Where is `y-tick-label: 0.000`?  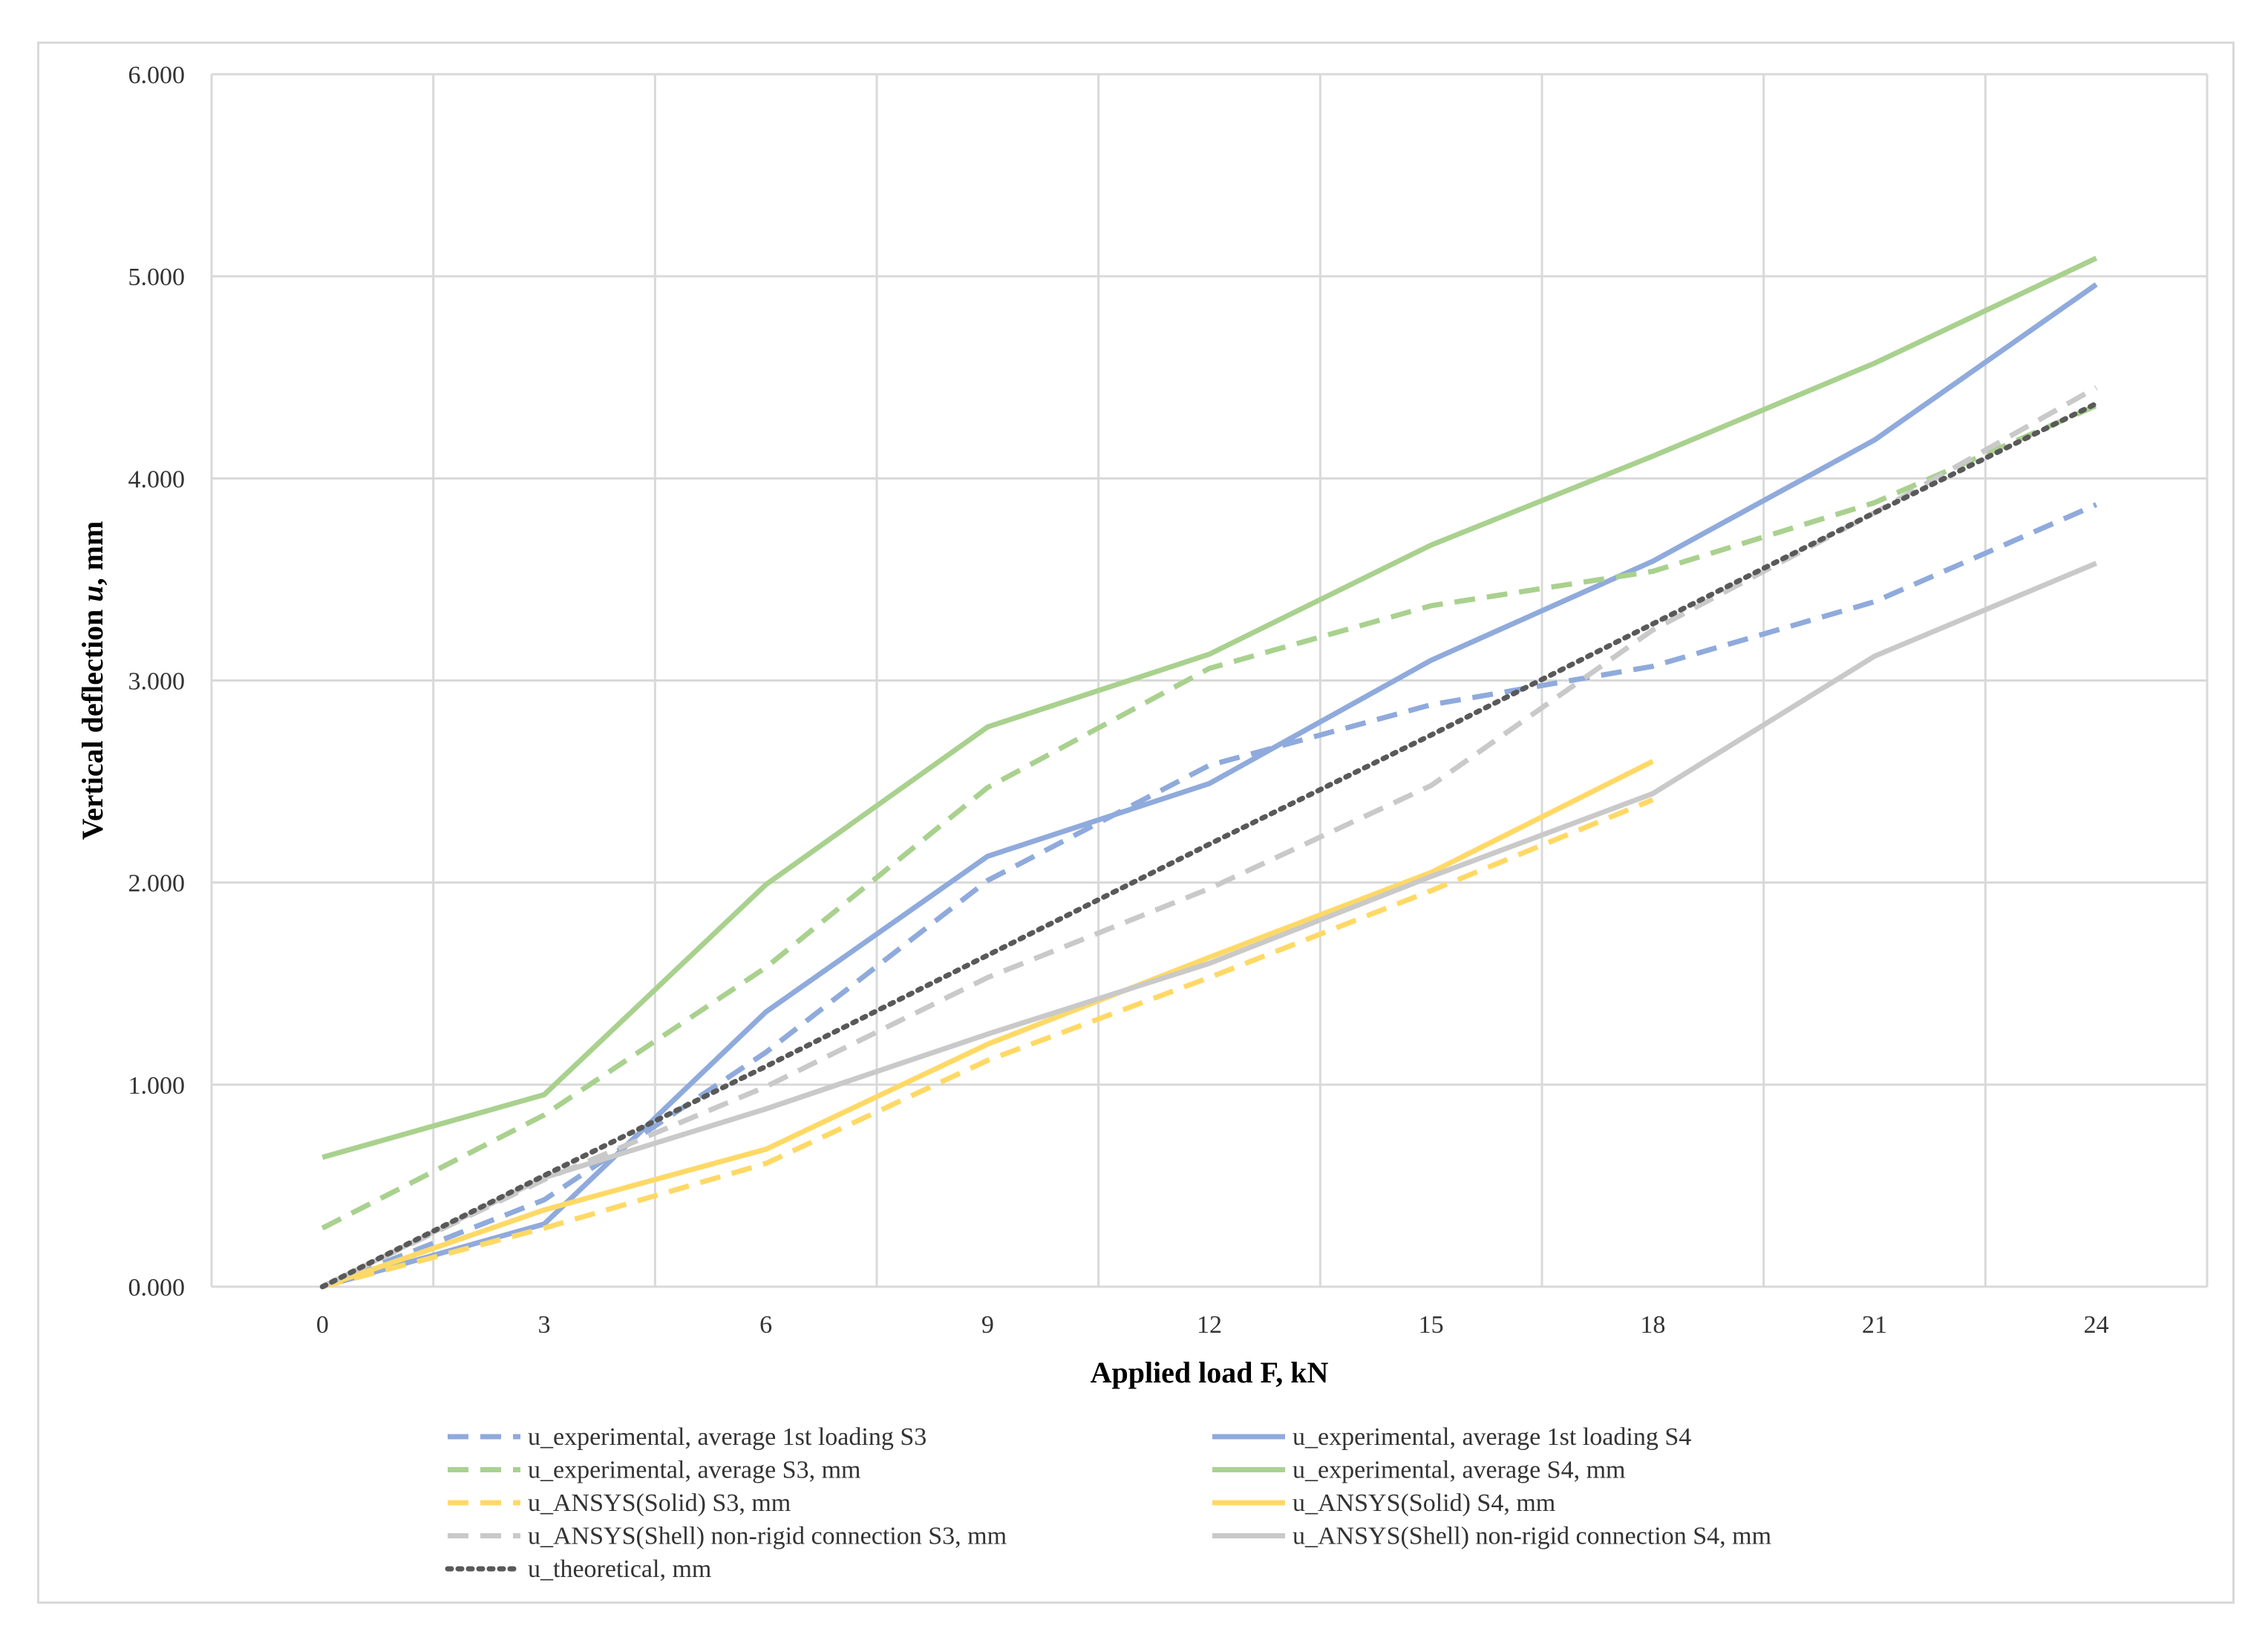
y-tick-label: 0.000 is located at coordinates (157, 1288).